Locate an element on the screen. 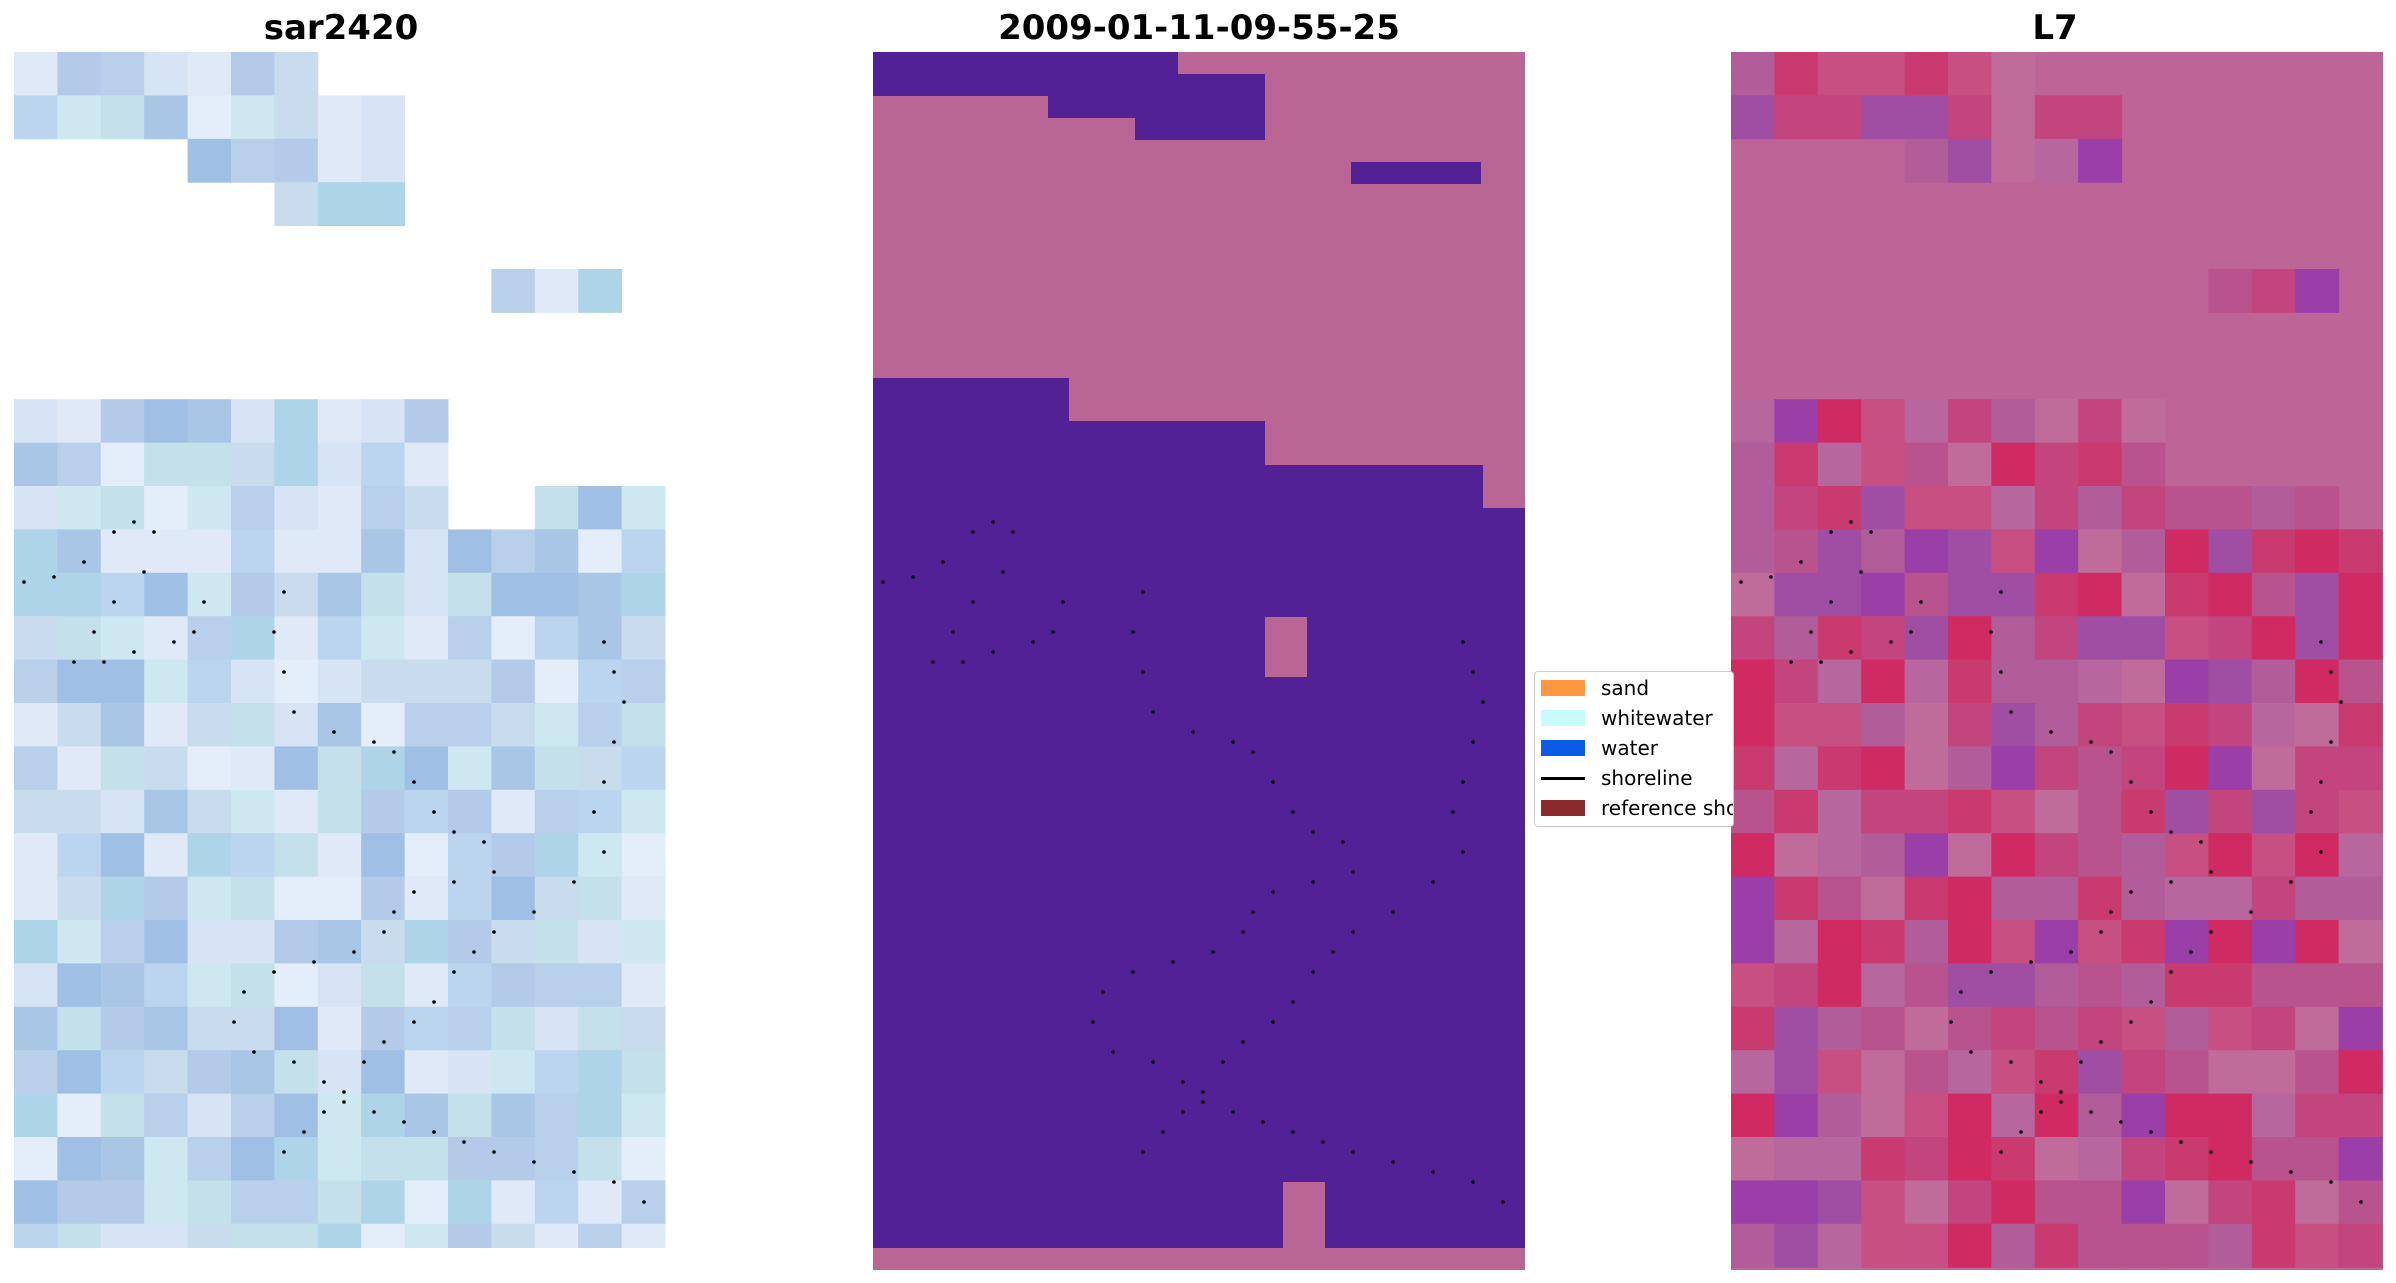  legend-item-whitewater: whitewater is located at coordinates (1627, 718).